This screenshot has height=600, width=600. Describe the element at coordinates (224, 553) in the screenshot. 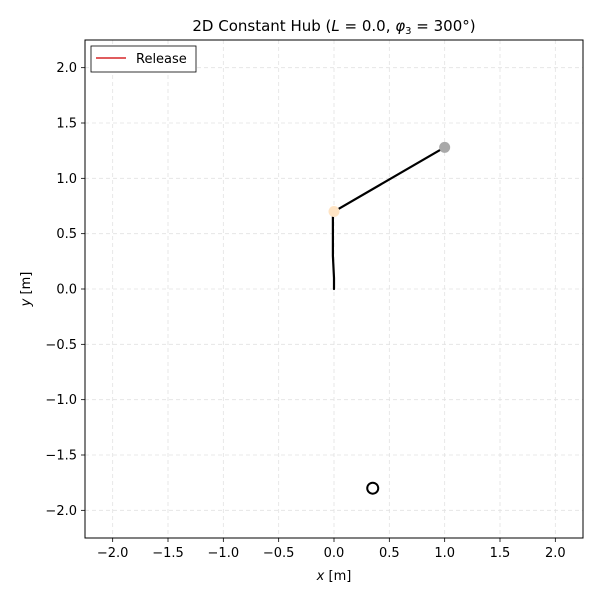

I see `x-tick-label: −1.0` at that location.